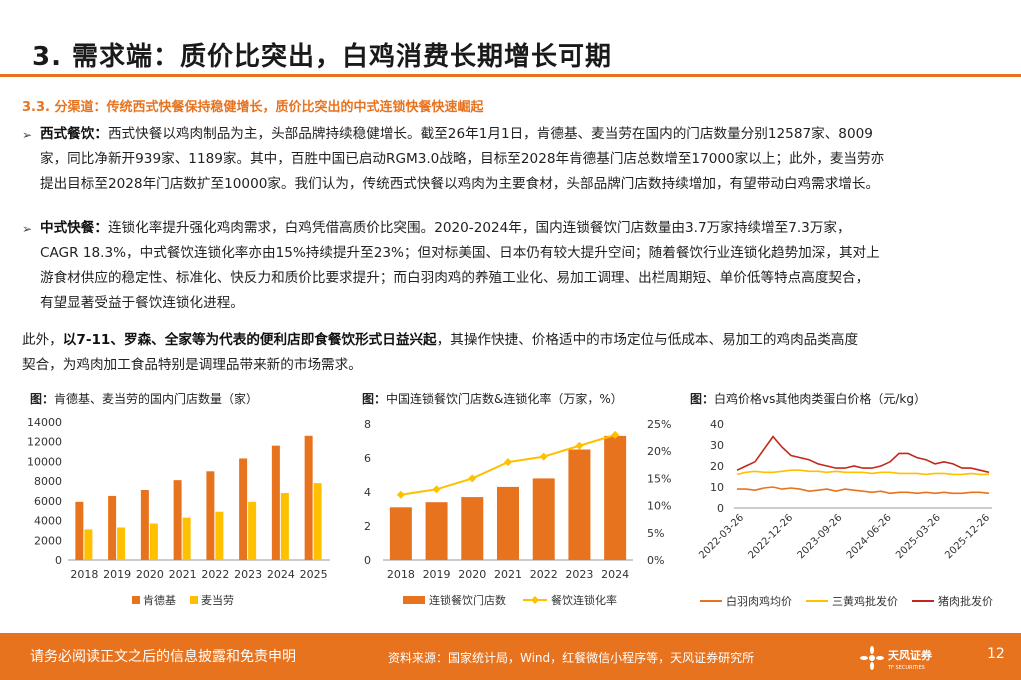  I want to click on y-right-tick-label: 15%, so click(659, 478).